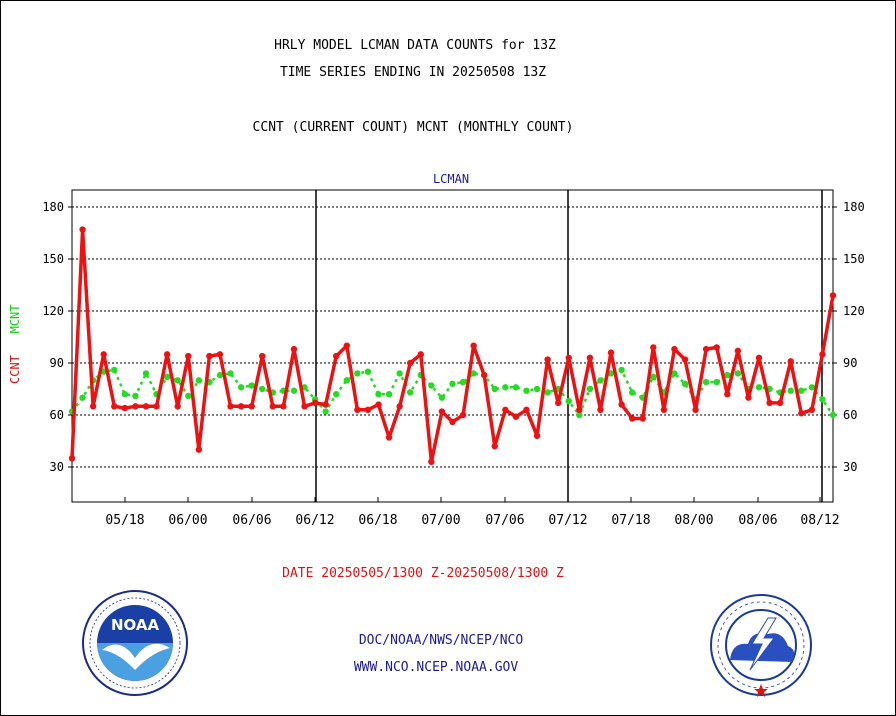 This screenshot has height=716, width=896. I want to click on chart-subtitle: TIME SERIES ENDING IN 20250508 13Z, so click(413, 72).